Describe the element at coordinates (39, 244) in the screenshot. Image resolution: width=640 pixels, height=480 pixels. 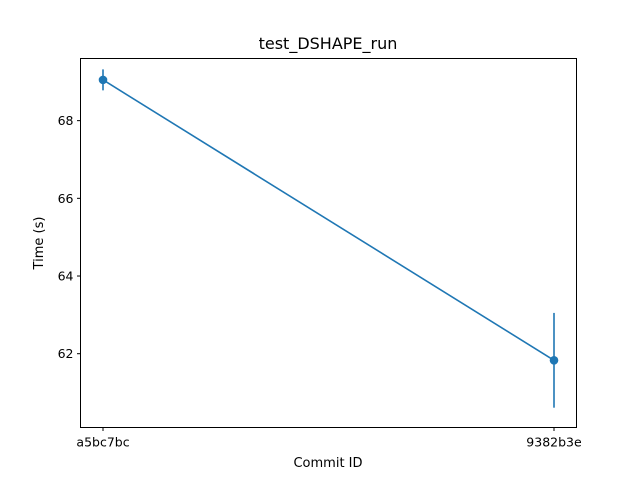
I see `y-axis-label: Time (s)` at that location.